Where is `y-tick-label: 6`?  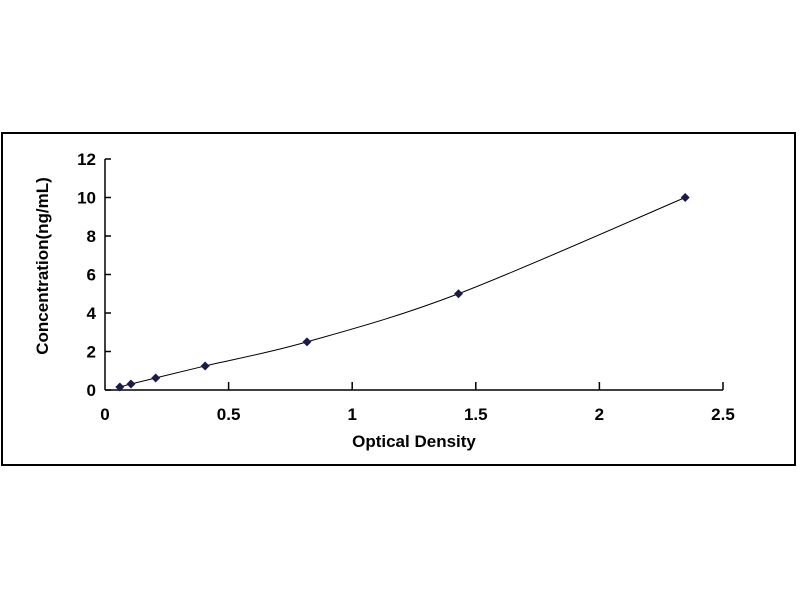 y-tick-label: 6 is located at coordinates (91, 275).